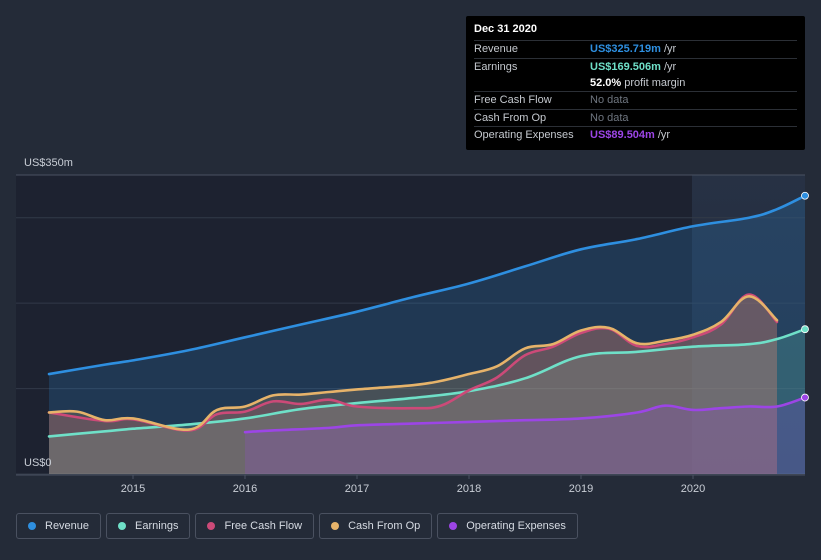  Describe the element at coordinates (693, 489) in the screenshot. I see `x-tick-label: 2020` at that location.